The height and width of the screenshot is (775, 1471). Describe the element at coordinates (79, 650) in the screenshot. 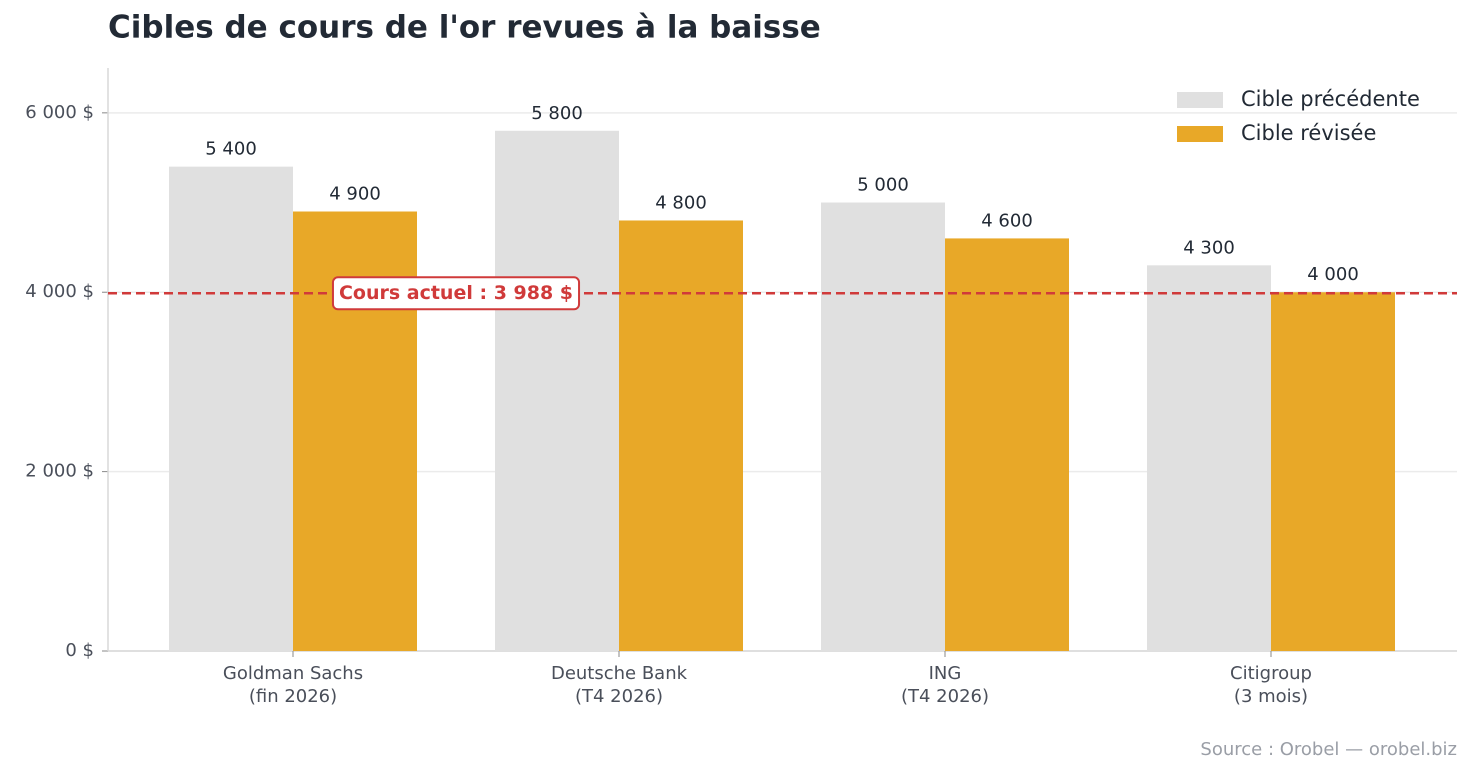

I see `y-tick-label: 0 $` at that location.